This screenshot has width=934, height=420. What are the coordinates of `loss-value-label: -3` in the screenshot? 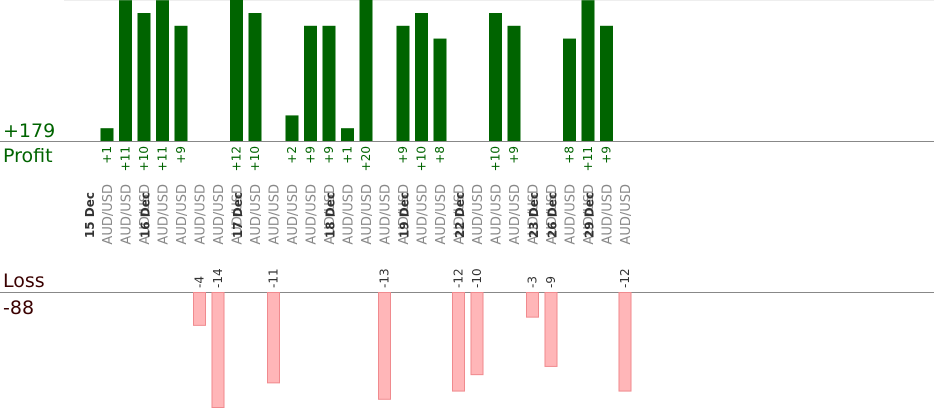 It's located at (533, 282).